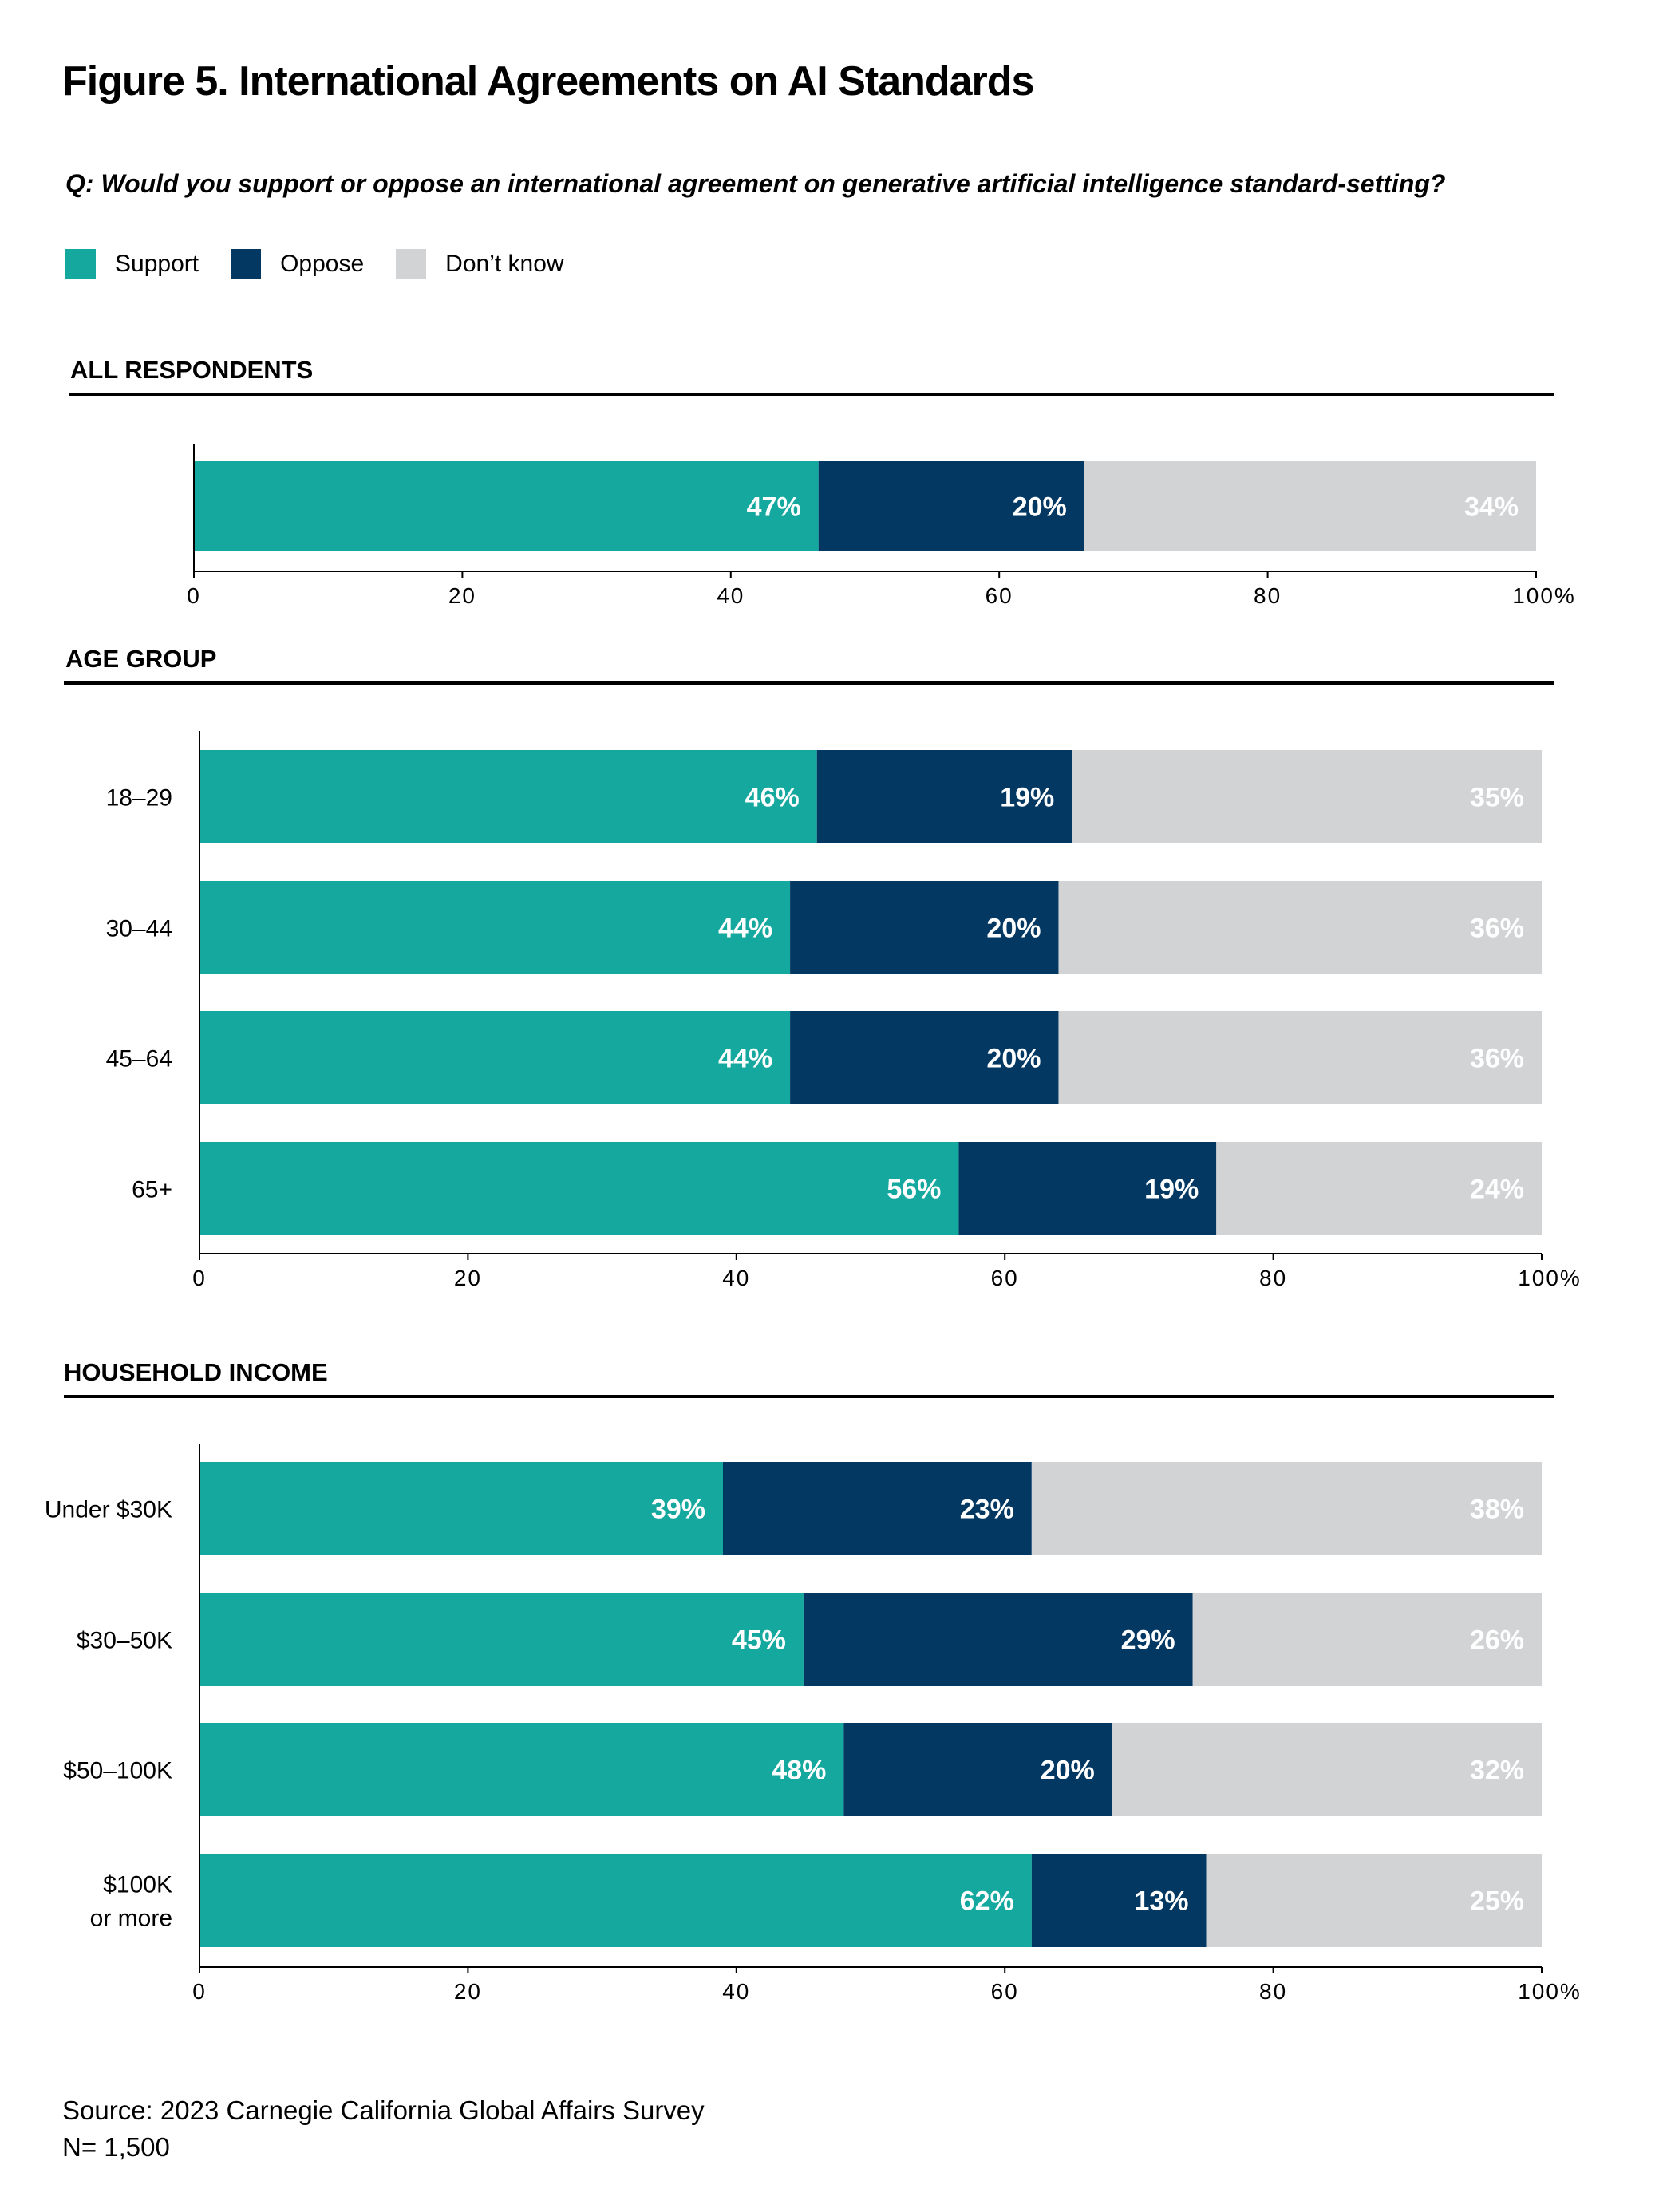 This screenshot has height=2212, width=1663. Describe the element at coordinates (772, 798) in the screenshot. I see `data-label: 46%` at that location.